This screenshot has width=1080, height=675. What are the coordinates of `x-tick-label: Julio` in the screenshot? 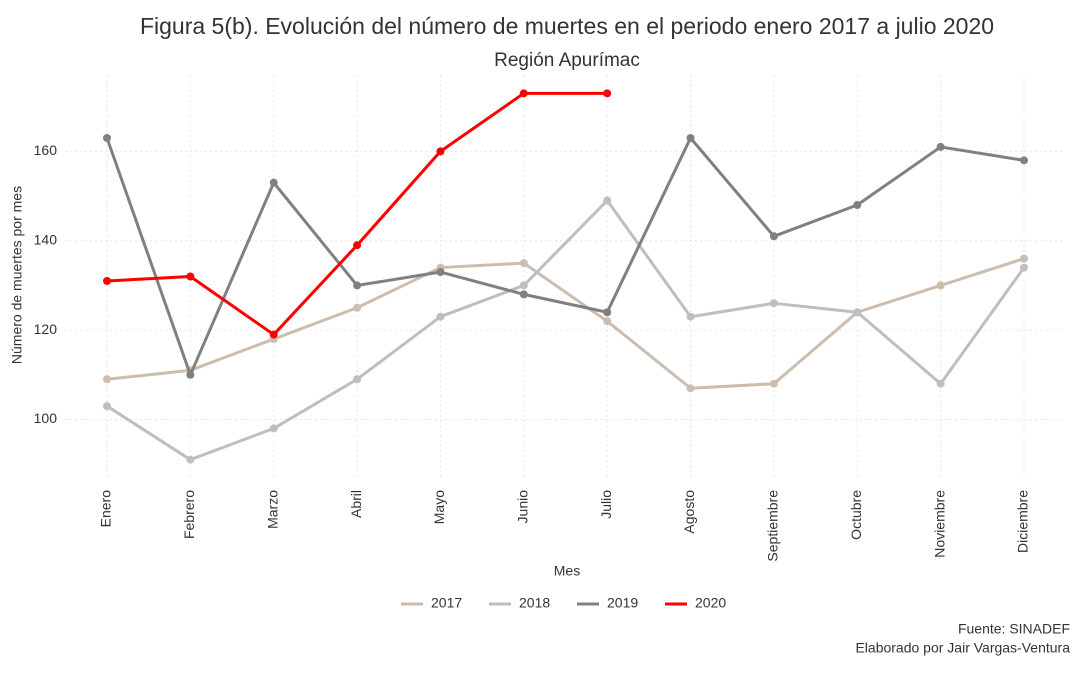 It's located at (606, 504).